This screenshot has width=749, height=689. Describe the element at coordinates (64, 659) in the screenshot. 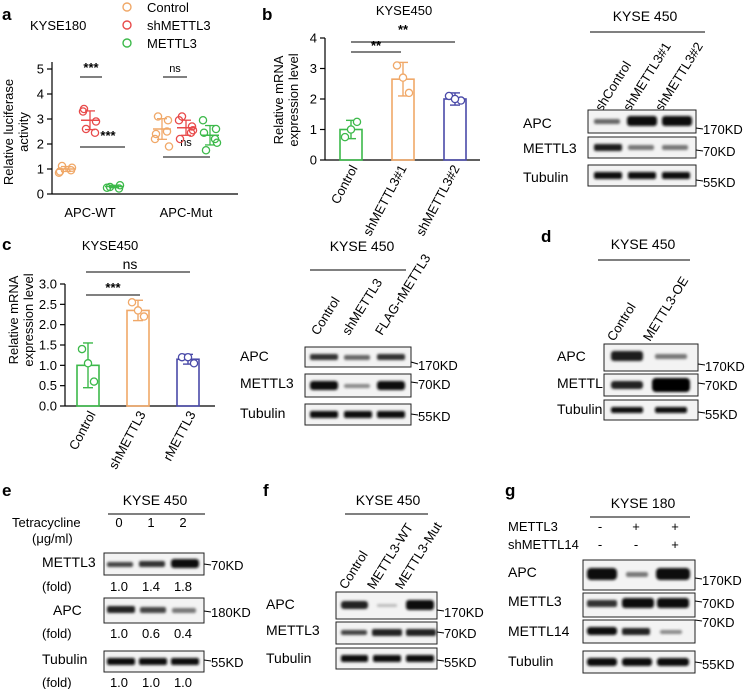

I see `panel-e-row-tubulin: Tubulin` at that location.